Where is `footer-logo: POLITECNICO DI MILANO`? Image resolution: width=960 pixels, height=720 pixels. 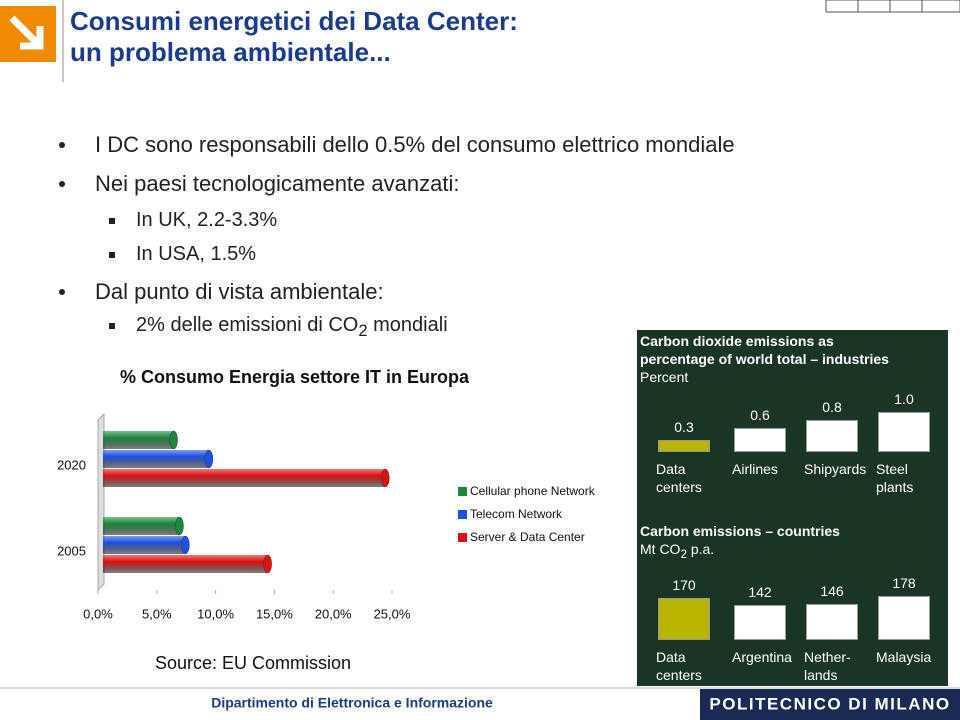 footer-logo: POLITECNICO DI MILANO is located at coordinates (829, 703).